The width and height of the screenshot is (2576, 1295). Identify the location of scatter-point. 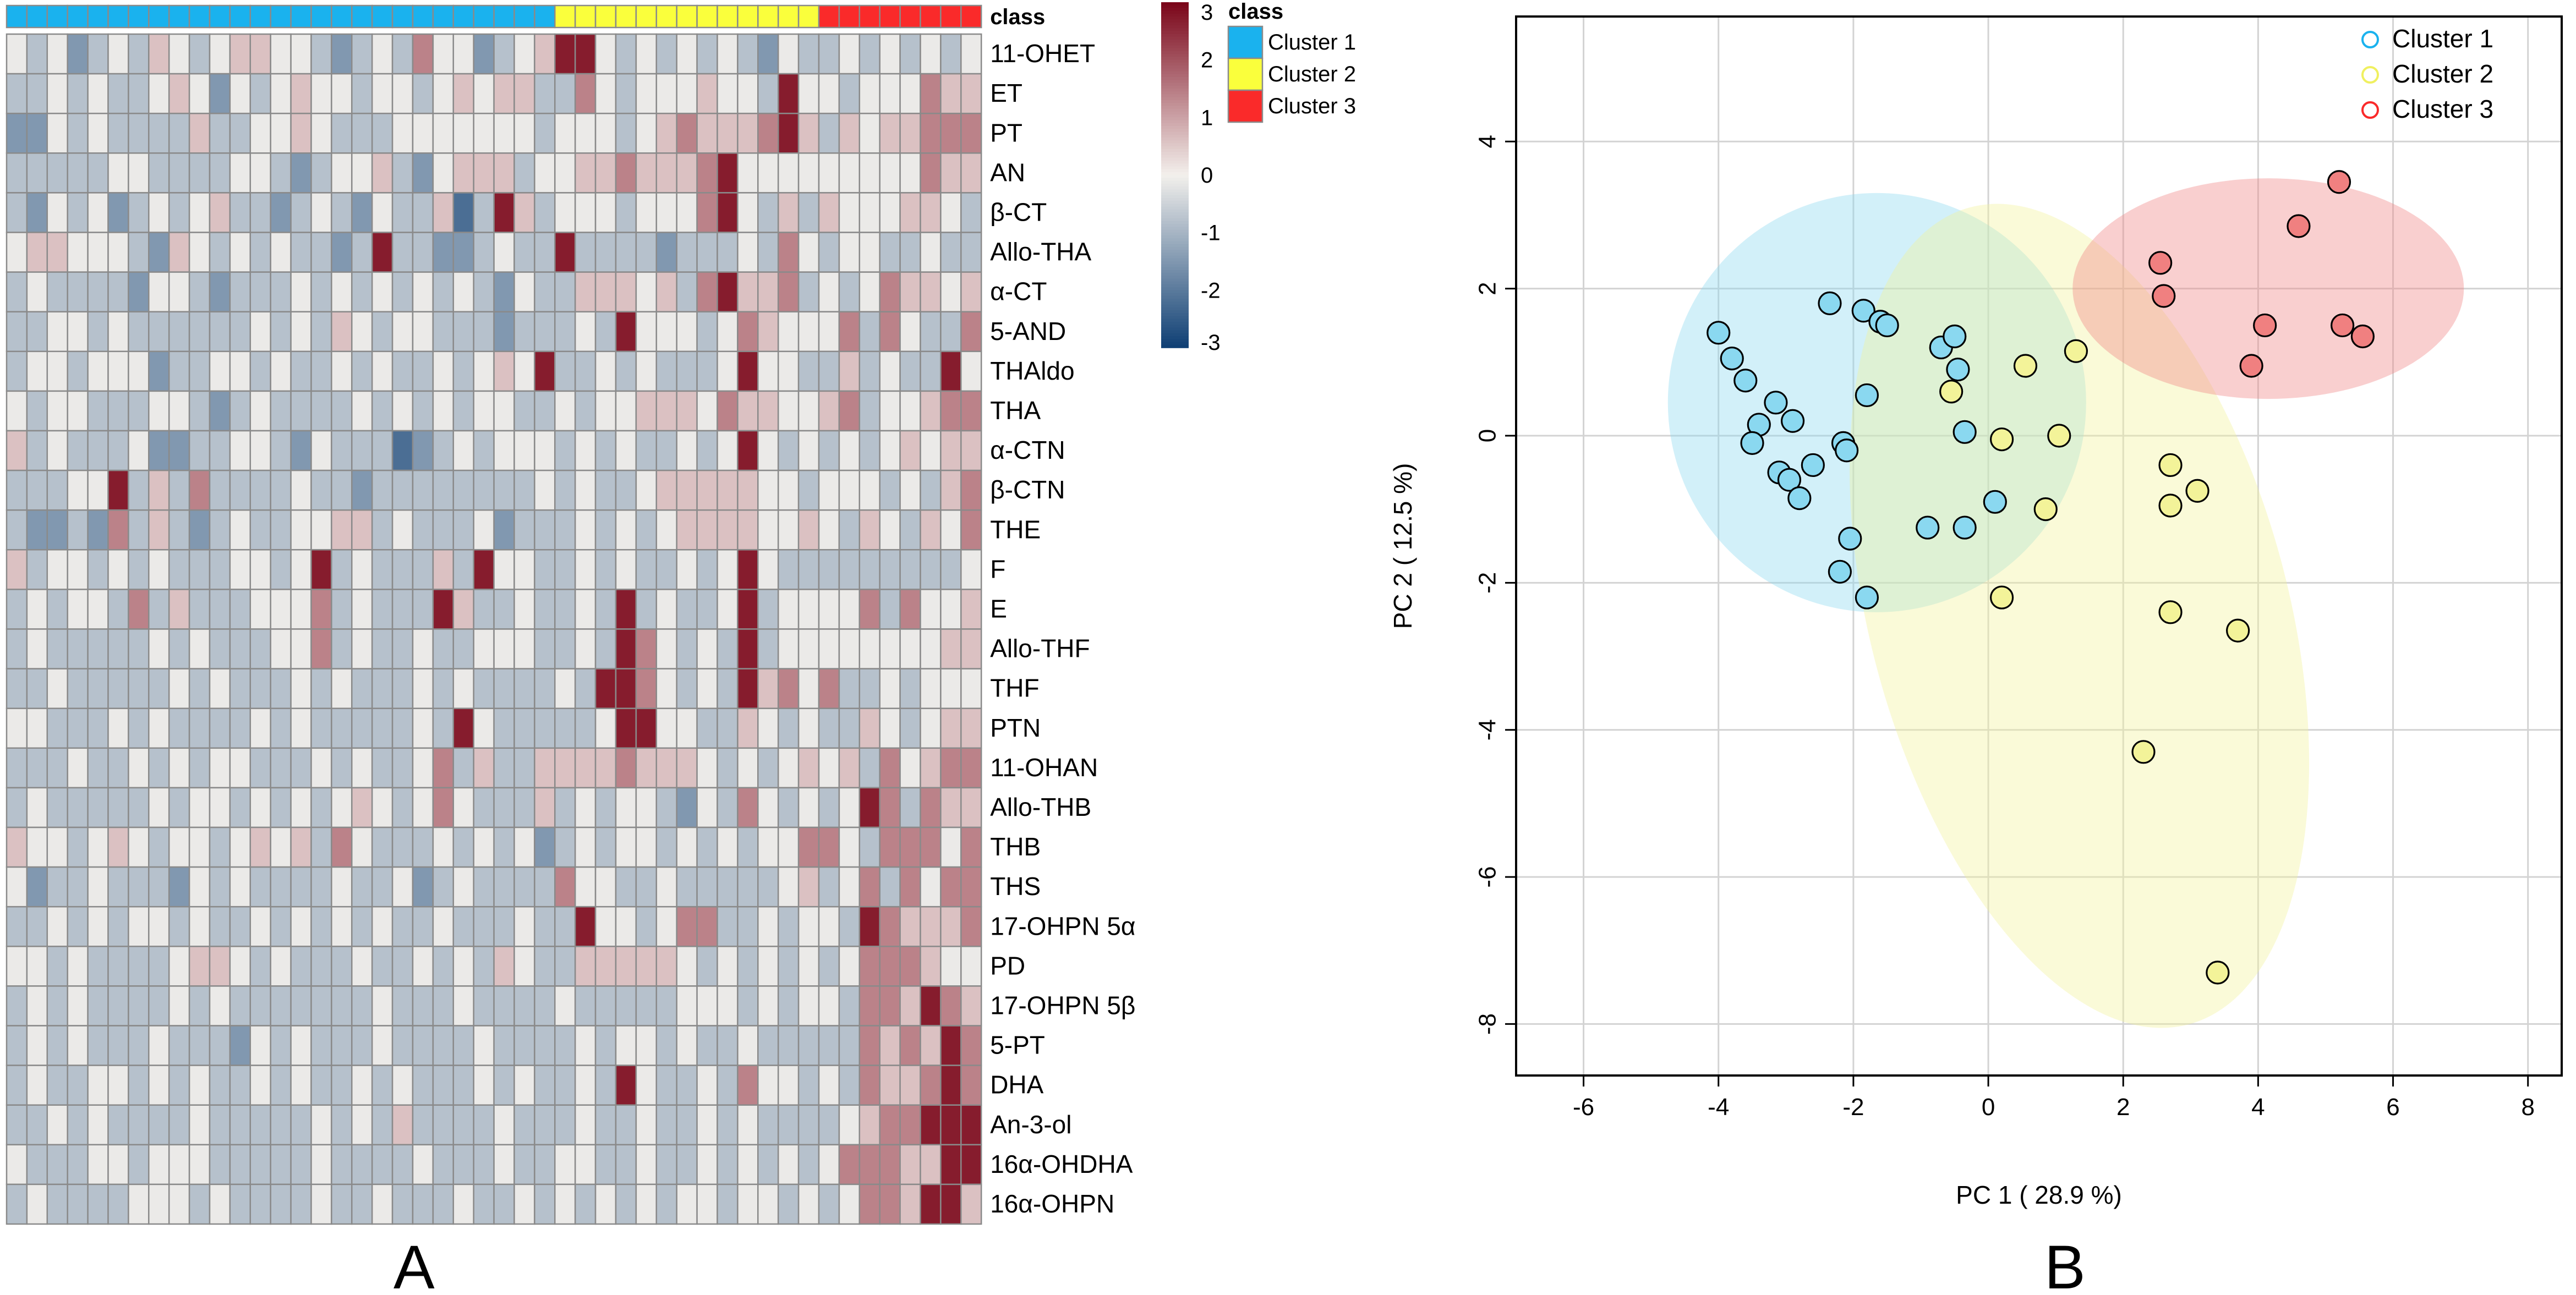
(1799, 499).